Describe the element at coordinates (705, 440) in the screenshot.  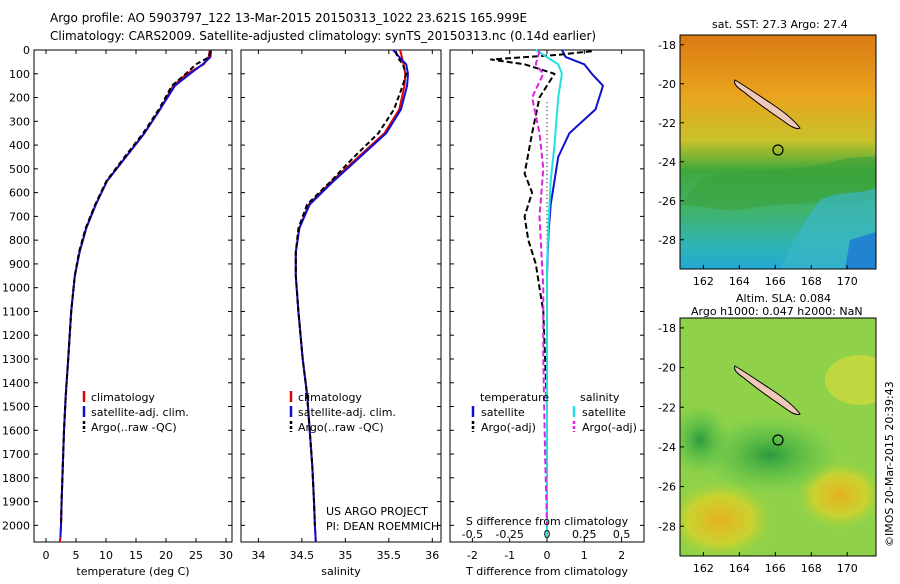
I see `sla-map-low-anomaly-west` at that location.